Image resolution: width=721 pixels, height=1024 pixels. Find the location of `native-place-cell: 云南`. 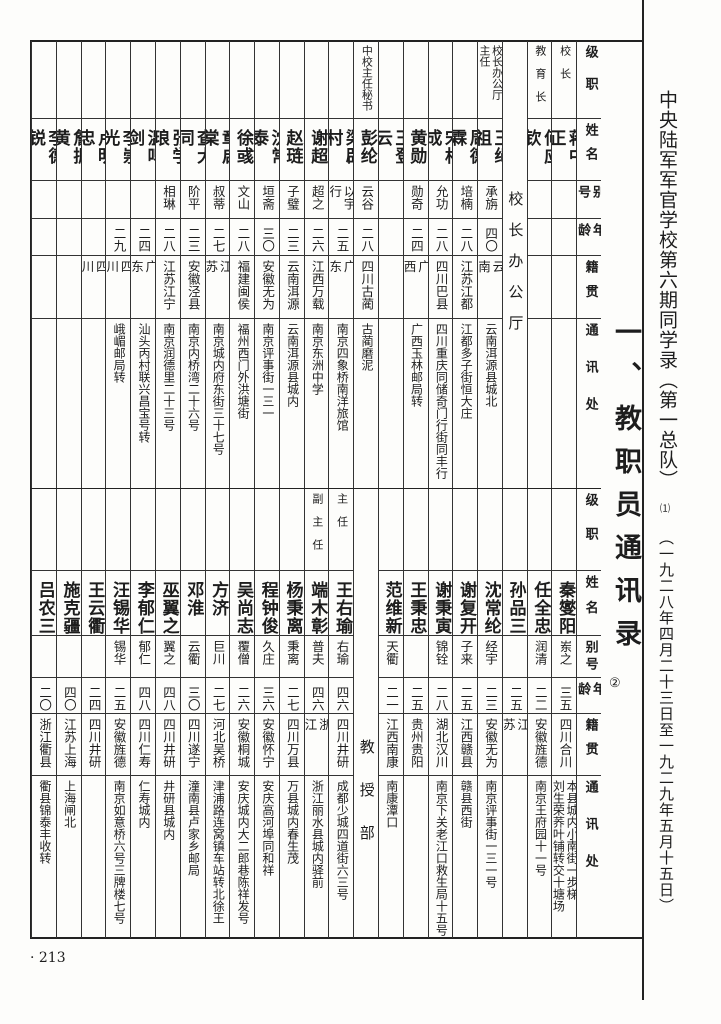

native-place-cell: 云南 is located at coordinates (490, 287).